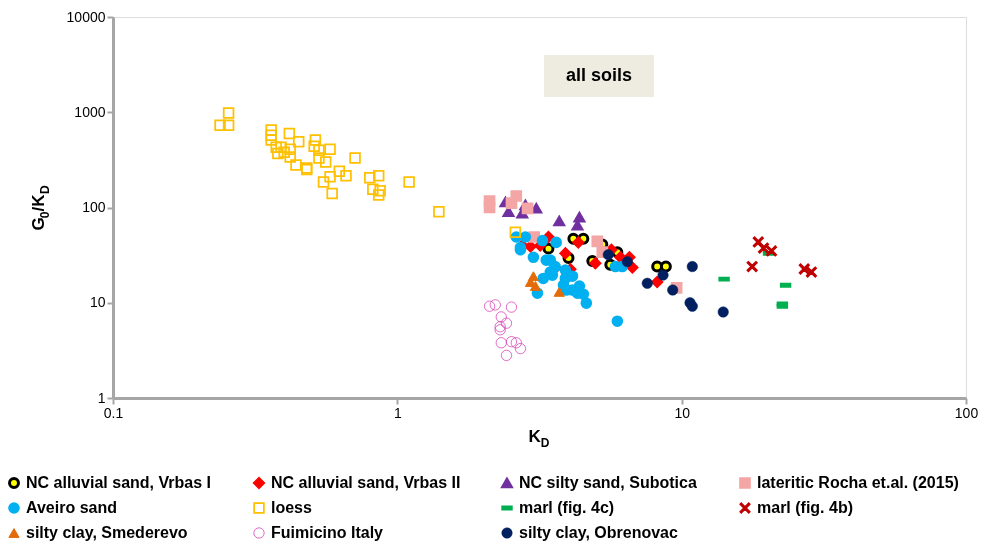 The width and height of the screenshot is (1003, 547). I want to click on y-tick-label: 1000, so click(90, 111).